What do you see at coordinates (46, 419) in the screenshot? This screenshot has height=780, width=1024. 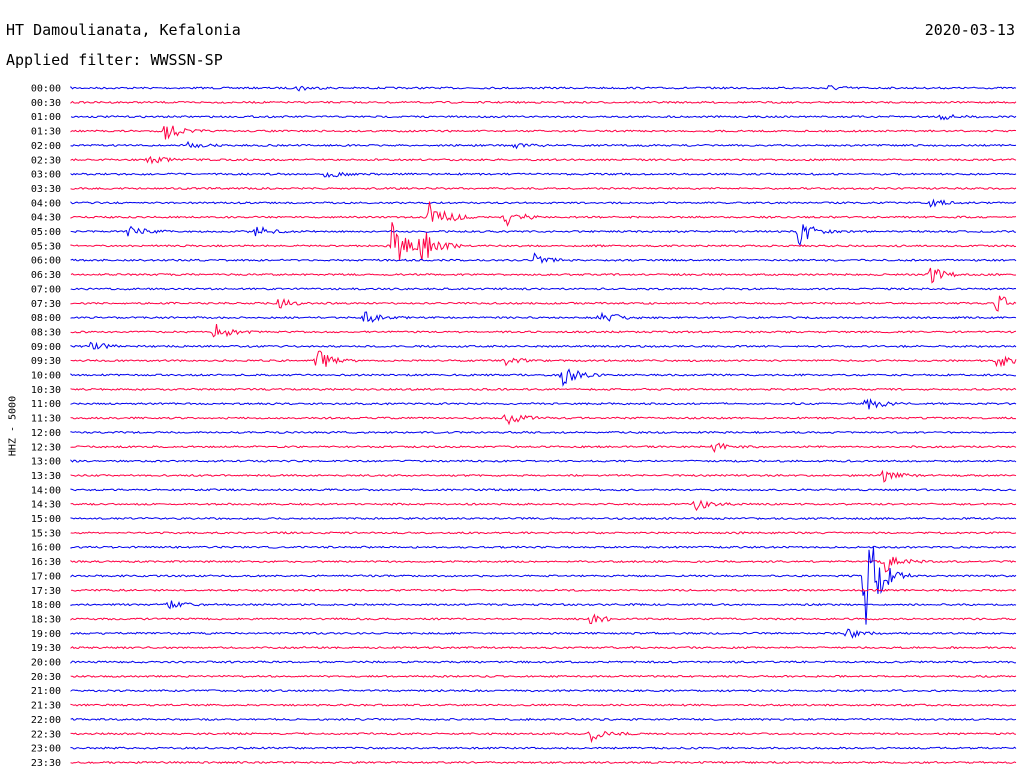 I see `time-tick-label: 11:30` at bounding box center [46, 419].